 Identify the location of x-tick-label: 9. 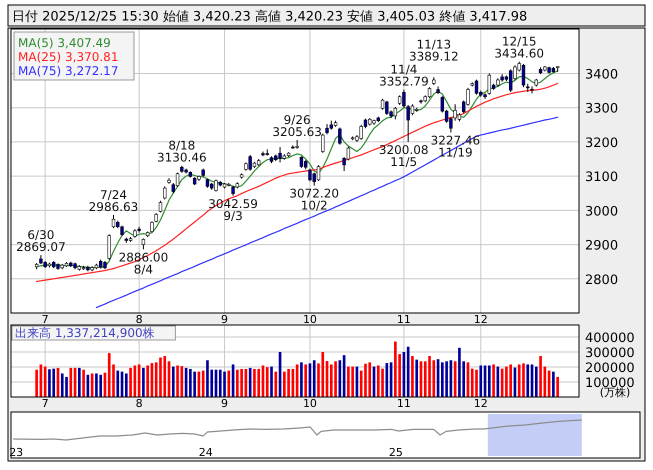
(224, 403).